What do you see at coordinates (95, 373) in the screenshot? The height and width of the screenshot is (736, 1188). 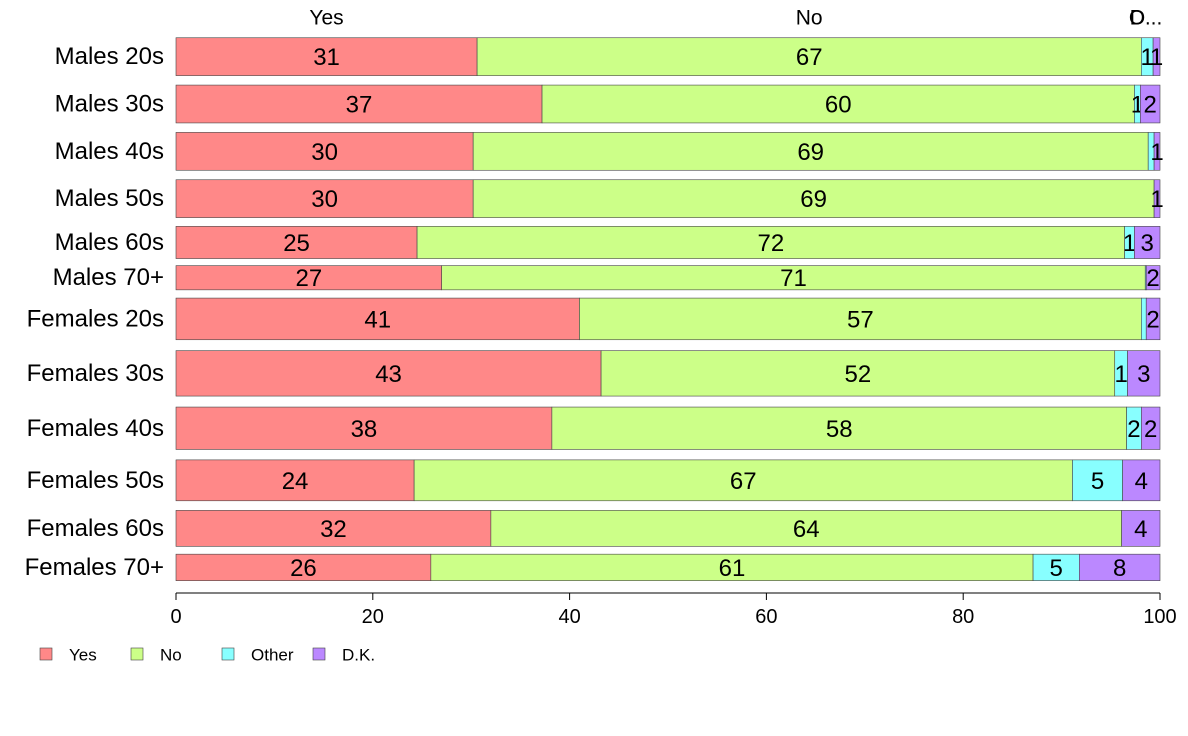 I see `category-label: Females 30s` at bounding box center [95, 373].